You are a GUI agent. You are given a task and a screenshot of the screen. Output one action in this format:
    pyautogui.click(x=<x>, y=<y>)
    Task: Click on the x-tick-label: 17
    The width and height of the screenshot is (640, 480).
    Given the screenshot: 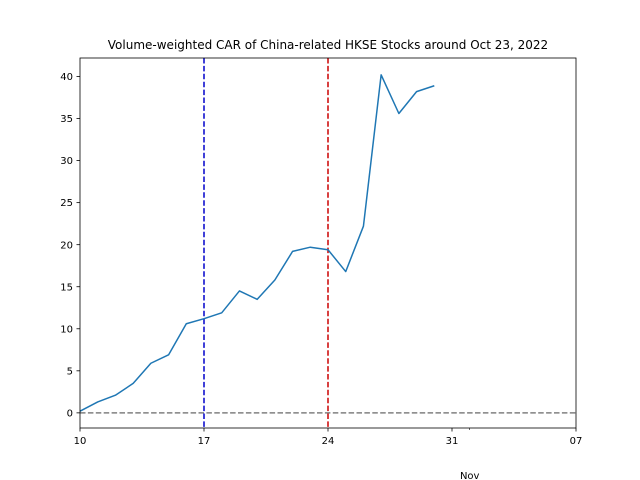 What is the action you would take?
    pyautogui.click(x=204, y=441)
    